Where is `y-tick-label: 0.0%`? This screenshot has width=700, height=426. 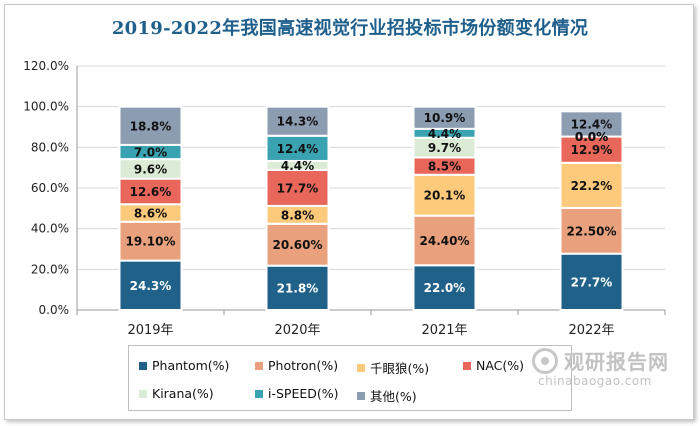
y-tick-label: 0.0% is located at coordinates (54, 310).